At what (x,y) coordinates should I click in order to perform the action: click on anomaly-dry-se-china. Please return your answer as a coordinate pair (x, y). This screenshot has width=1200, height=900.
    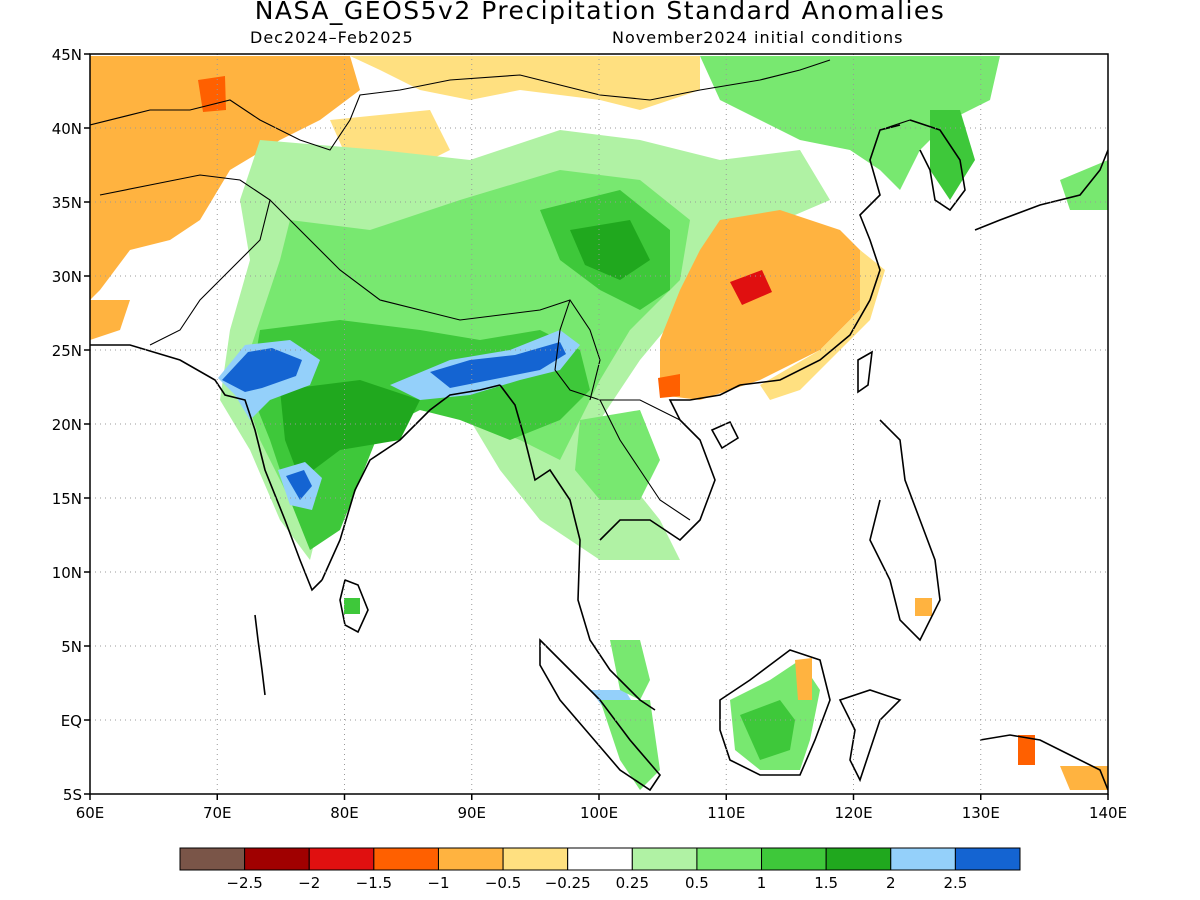
    Looking at the image, I should click on (765, 305).